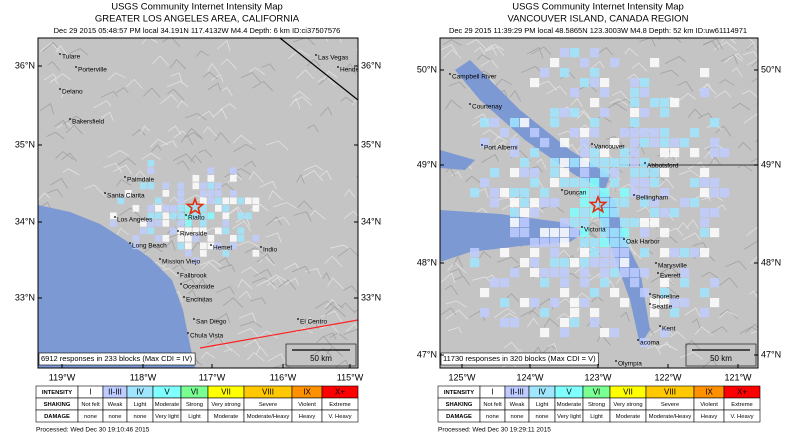  Describe the element at coordinates (149, 246) in the screenshot. I see `city-label: Long Beach` at that location.